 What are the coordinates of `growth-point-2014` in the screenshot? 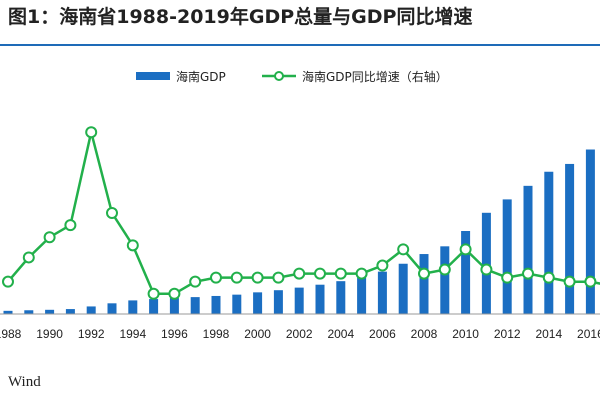 It's located at (548, 277).